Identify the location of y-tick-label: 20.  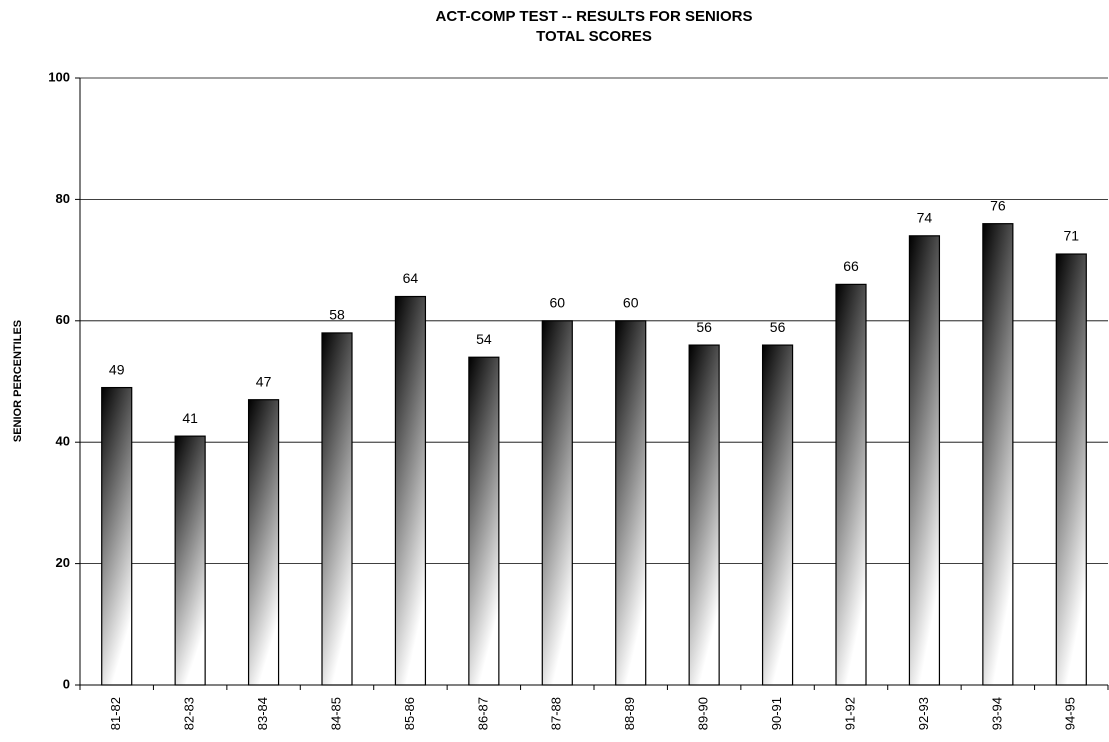
(63, 562).